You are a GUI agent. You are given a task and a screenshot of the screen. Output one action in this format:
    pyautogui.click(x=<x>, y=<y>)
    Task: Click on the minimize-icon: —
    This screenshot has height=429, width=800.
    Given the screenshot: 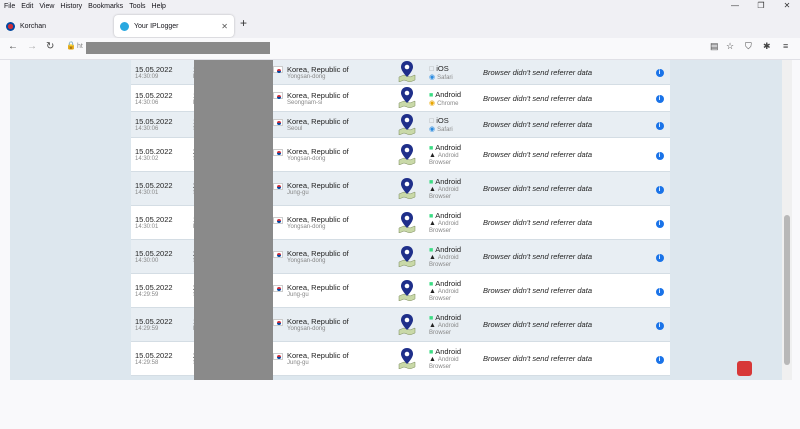 What is the action you would take?
    pyautogui.click(x=735, y=5)
    